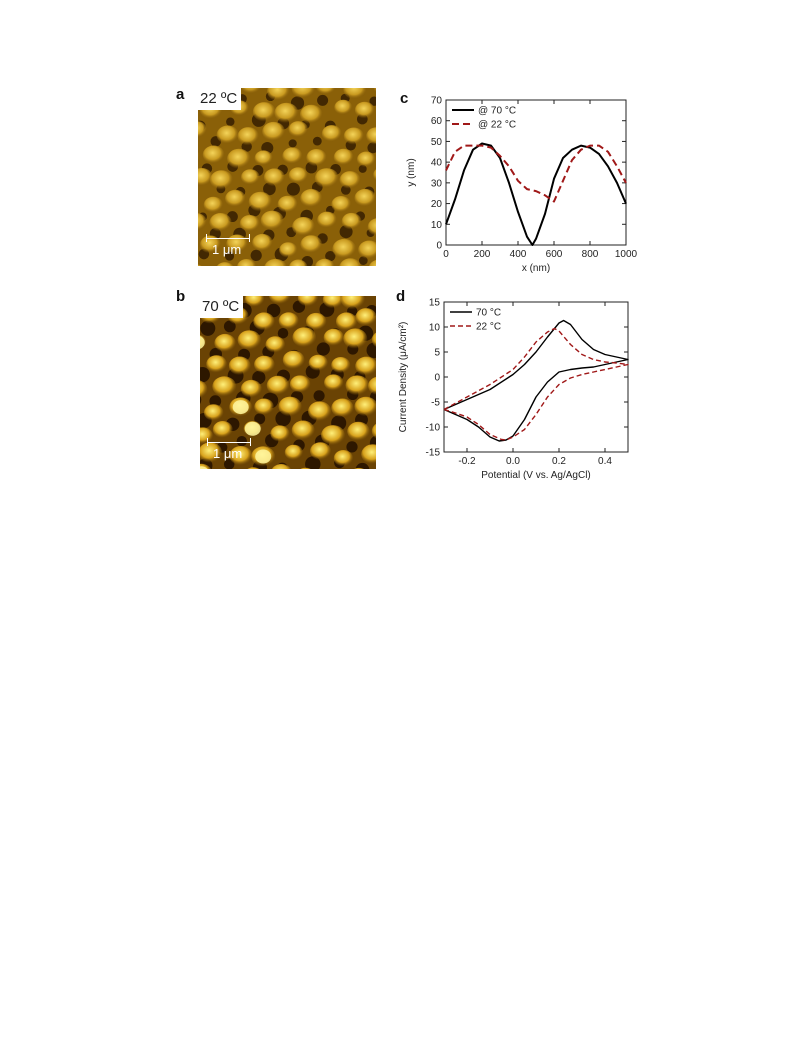 This screenshot has width=793, height=1057. I want to click on y-tick-label: 30, so click(437, 183).